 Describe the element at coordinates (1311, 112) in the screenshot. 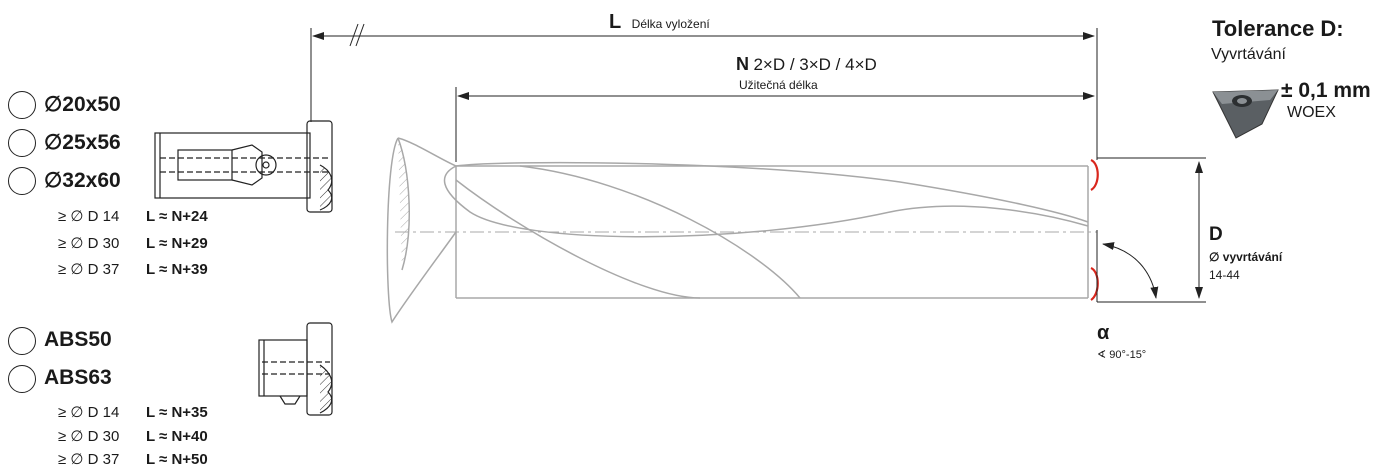

I see `insert-name: WOEX` at that location.